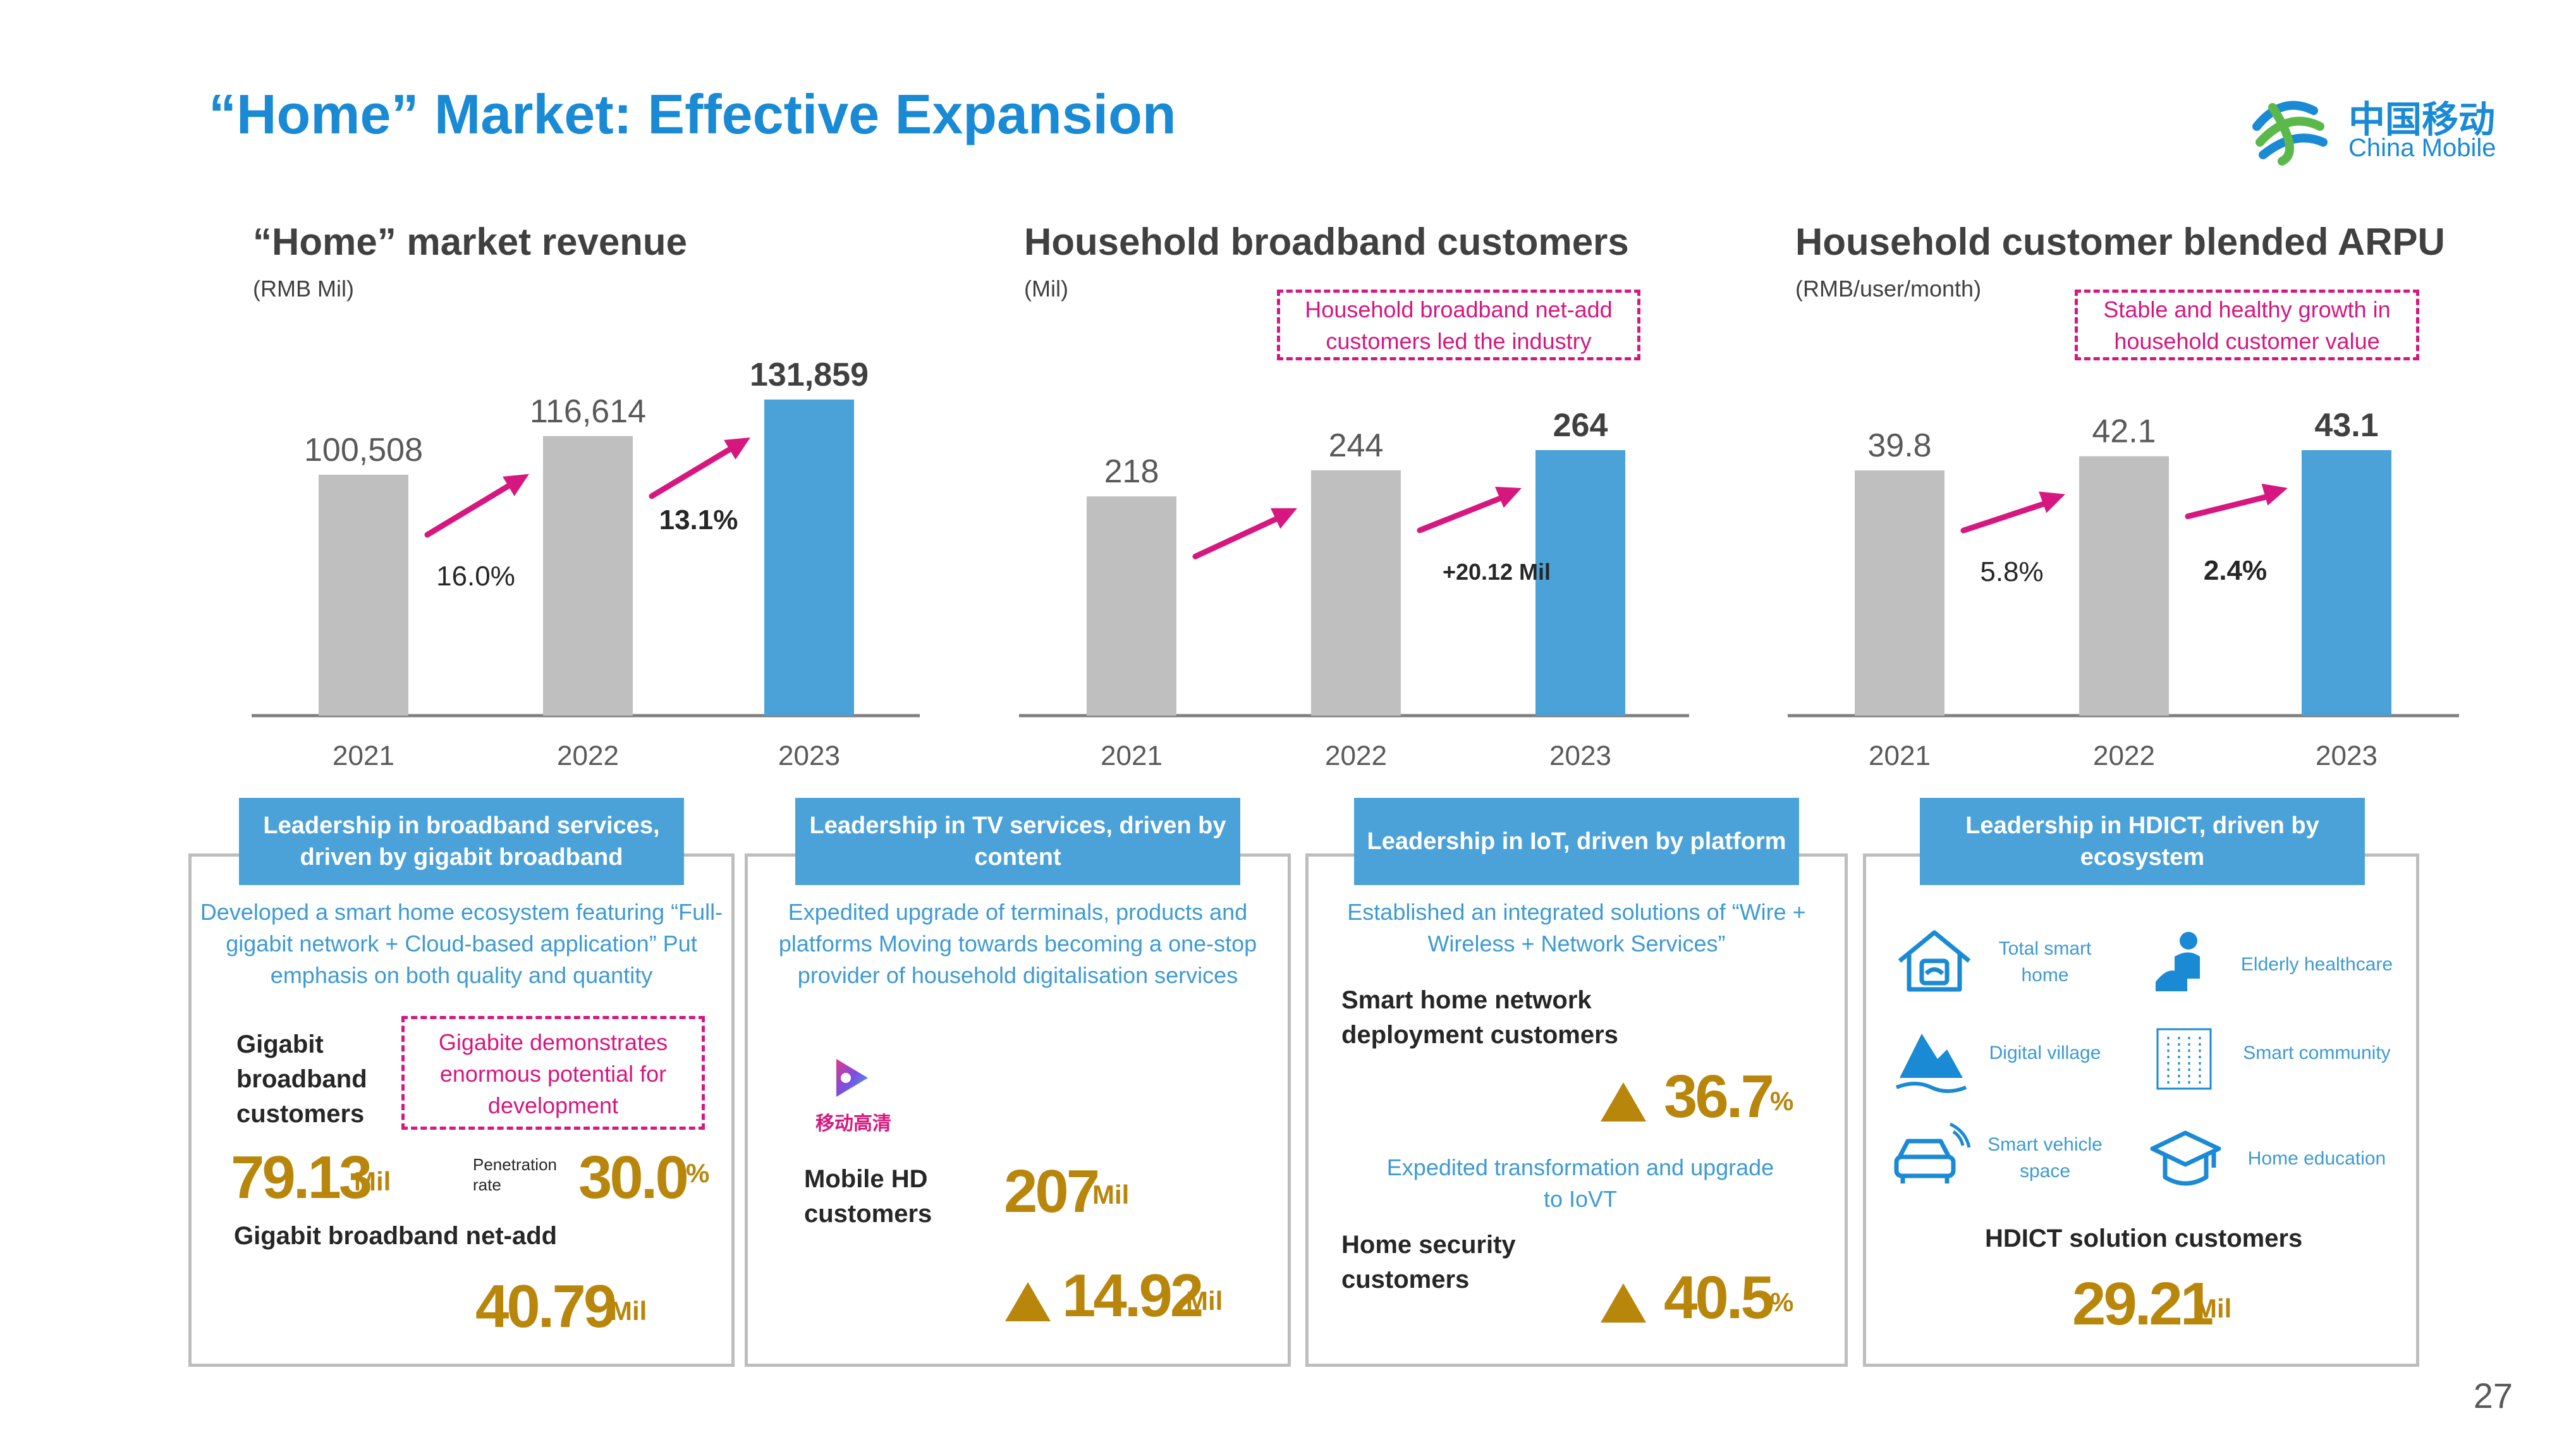 The width and height of the screenshot is (2576, 1449). What do you see at coordinates (809, 375) in the screenshot?
I see `bar-value-label: 131,859` at bounding box center [809, 375].